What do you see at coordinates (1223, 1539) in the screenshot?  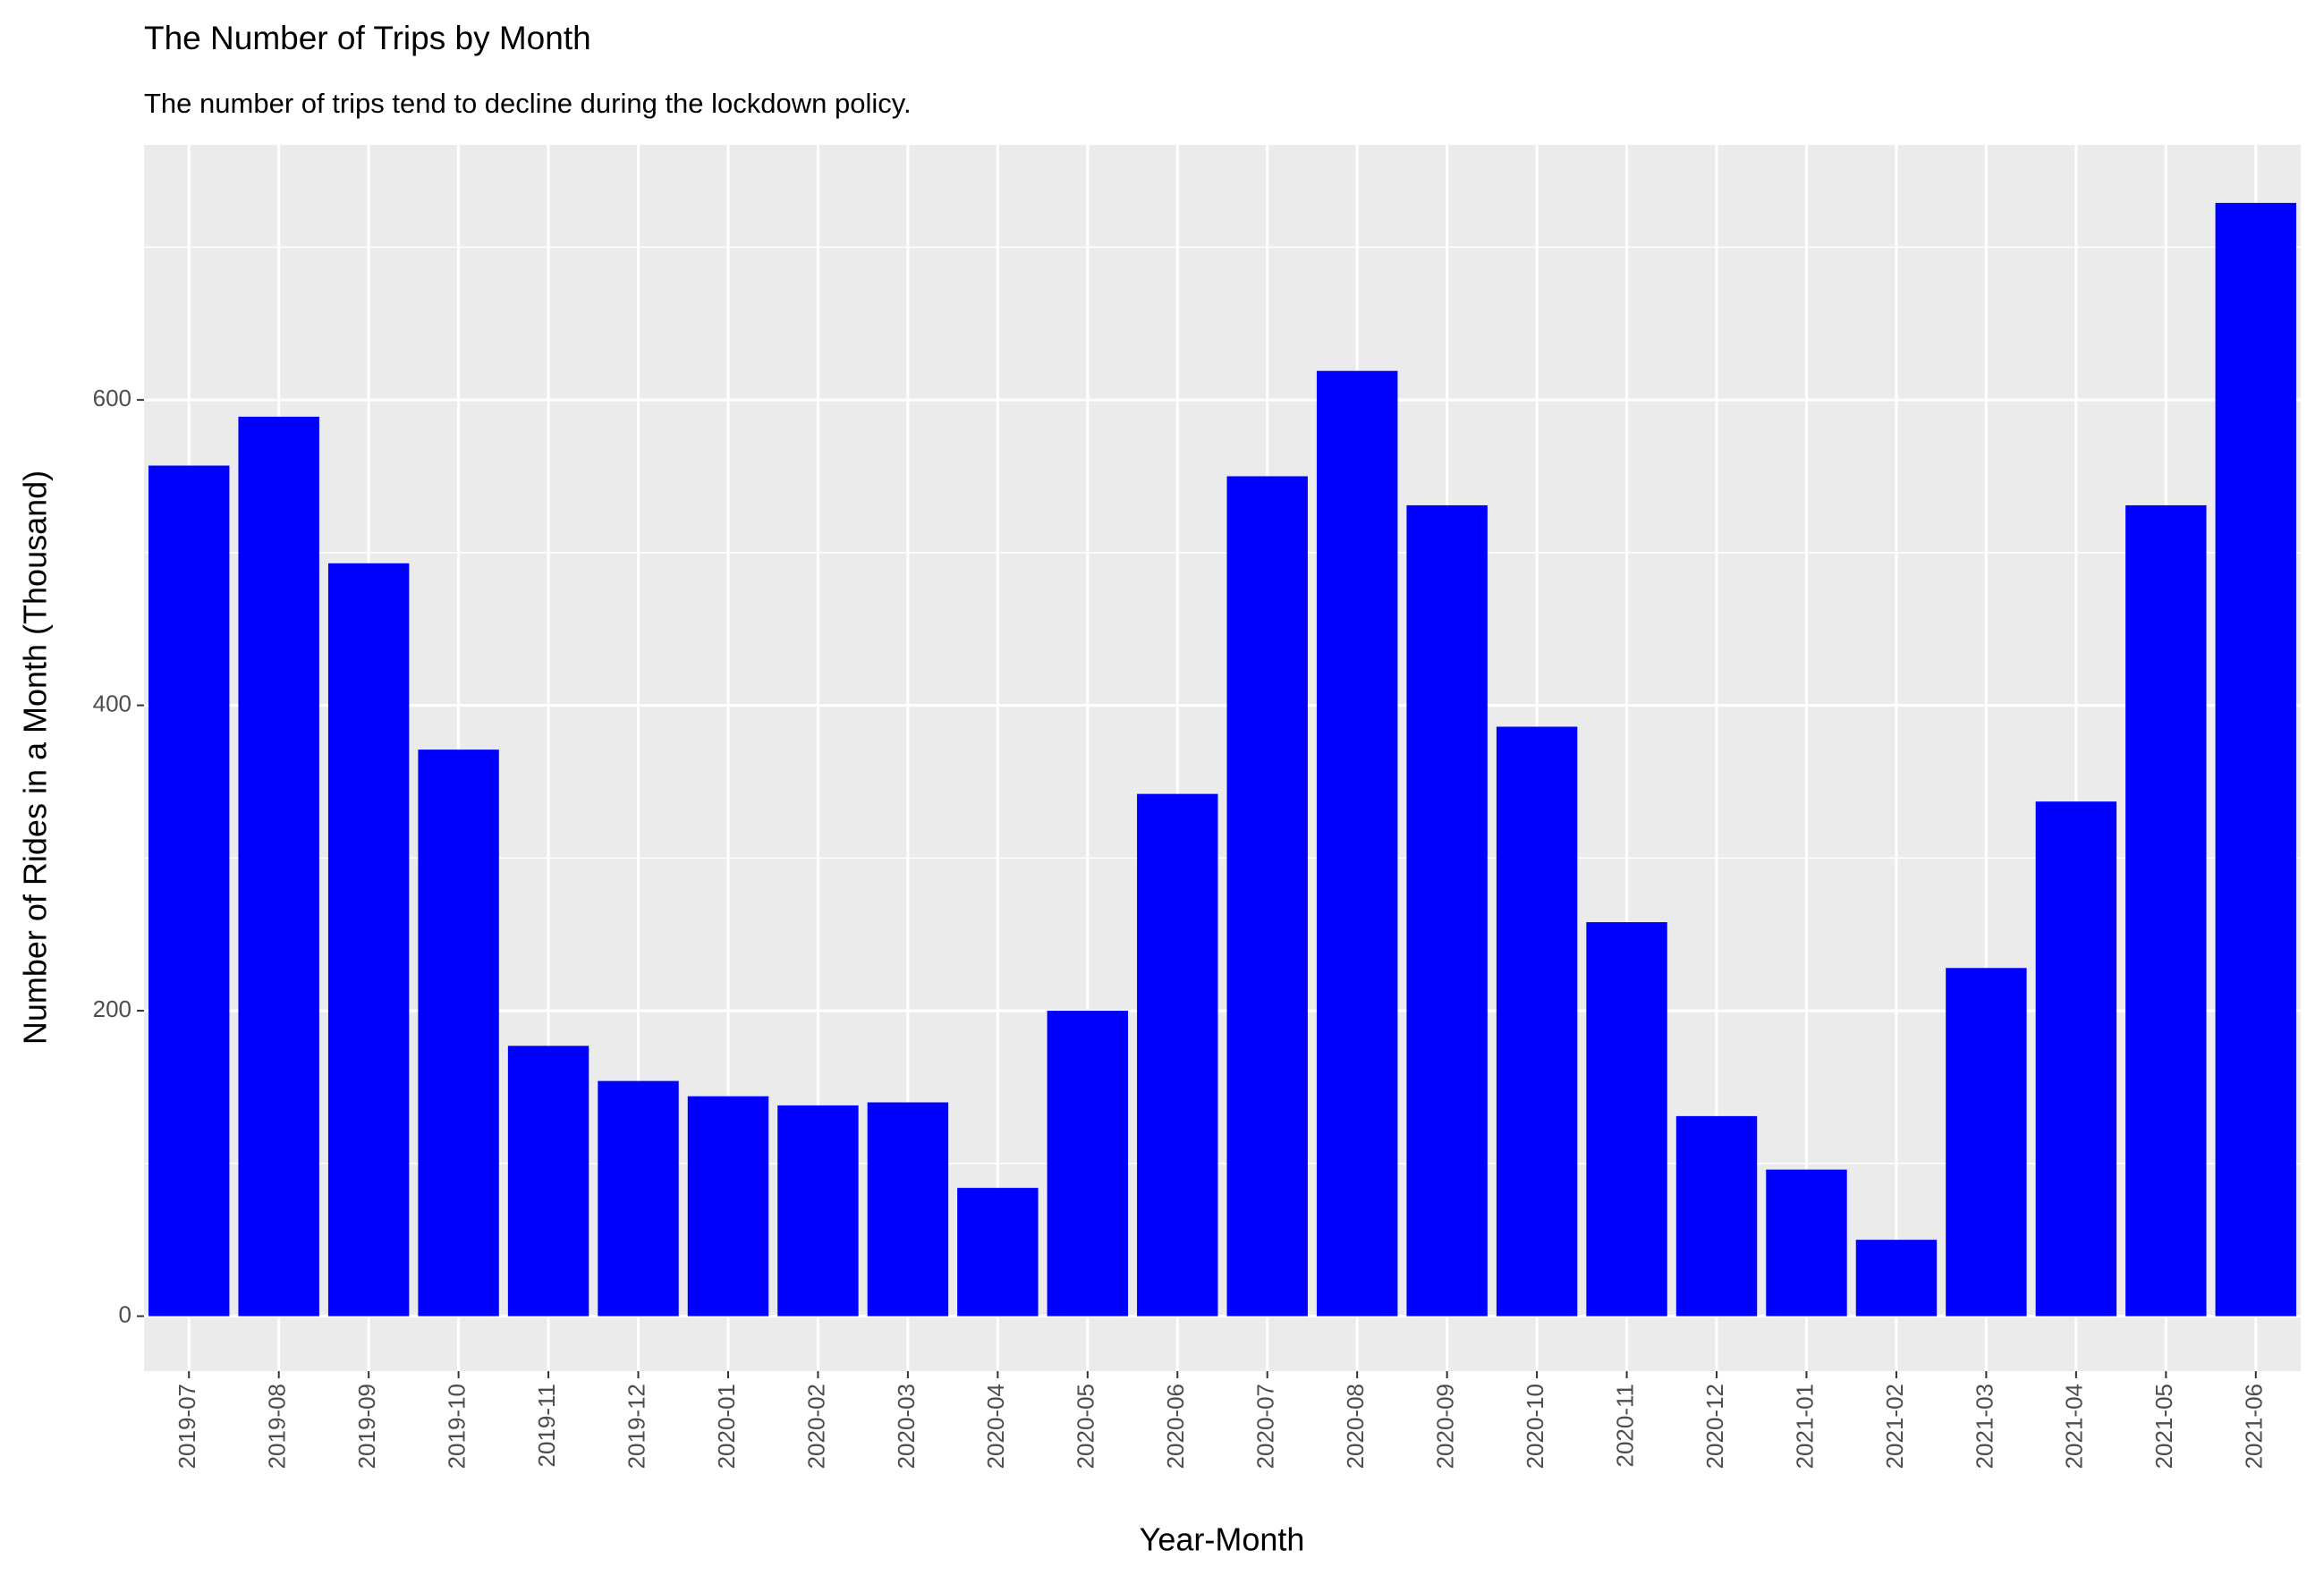 I see `x-axis-title: Year-Month` at bounding box center [1223, 1539].